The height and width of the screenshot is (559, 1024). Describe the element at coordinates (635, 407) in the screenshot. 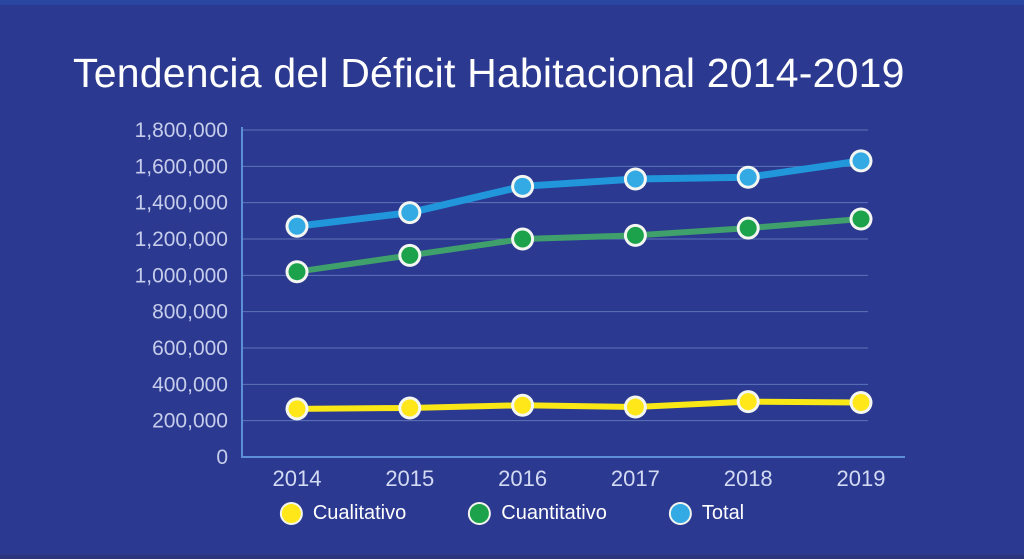

I see `data-point-cualitativo-2017` at that location.